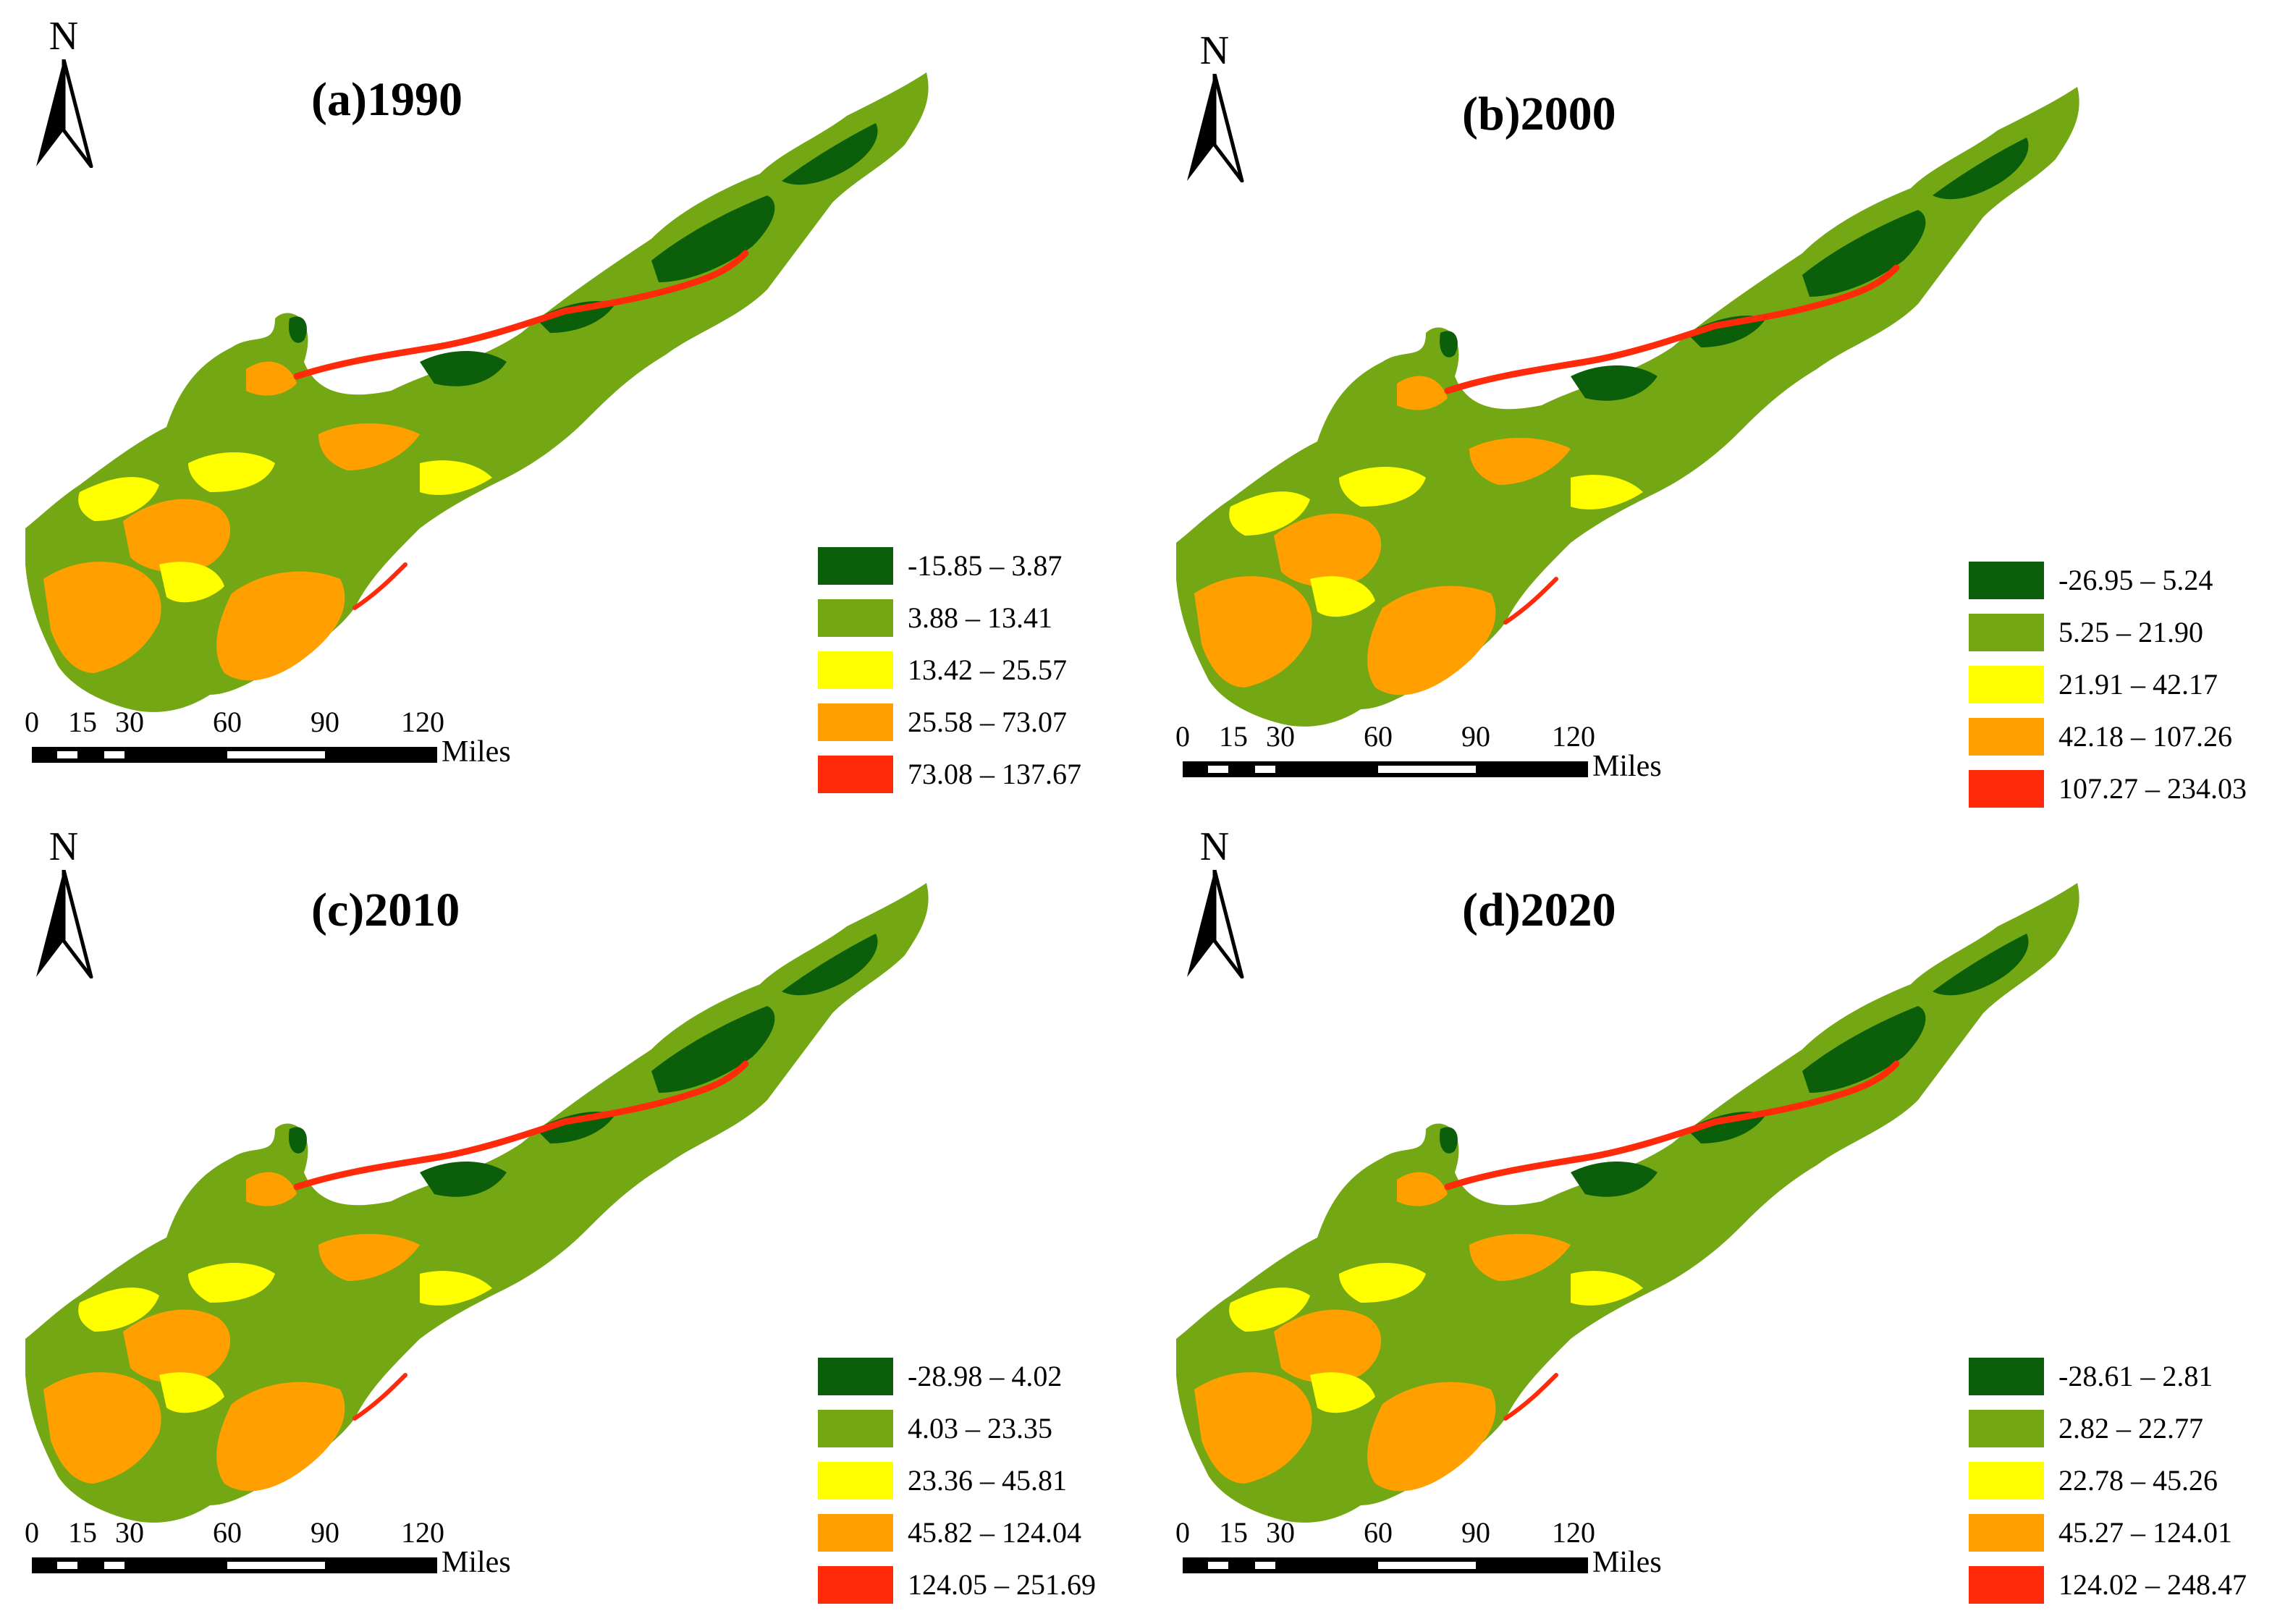  Describe the element at coordinates (2130, 632) in the screenshot. I see `legend-label: 5.25 – 21.90` at that location.